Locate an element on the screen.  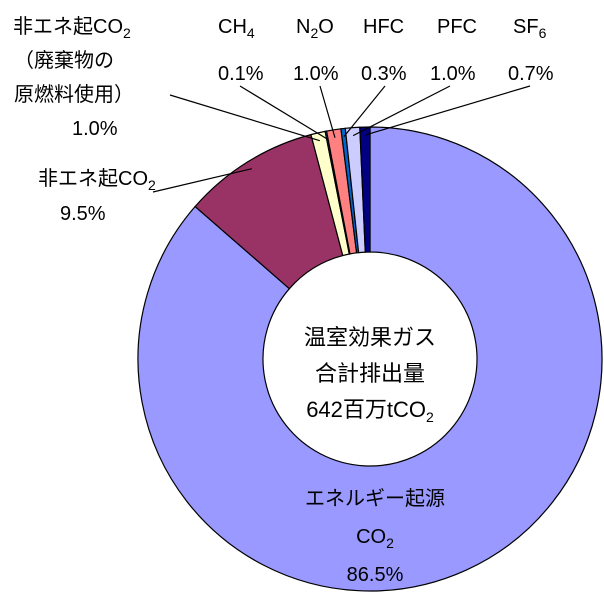
label-waste-co2-line2: （廃棄物の is located at coordinates (64, 60).